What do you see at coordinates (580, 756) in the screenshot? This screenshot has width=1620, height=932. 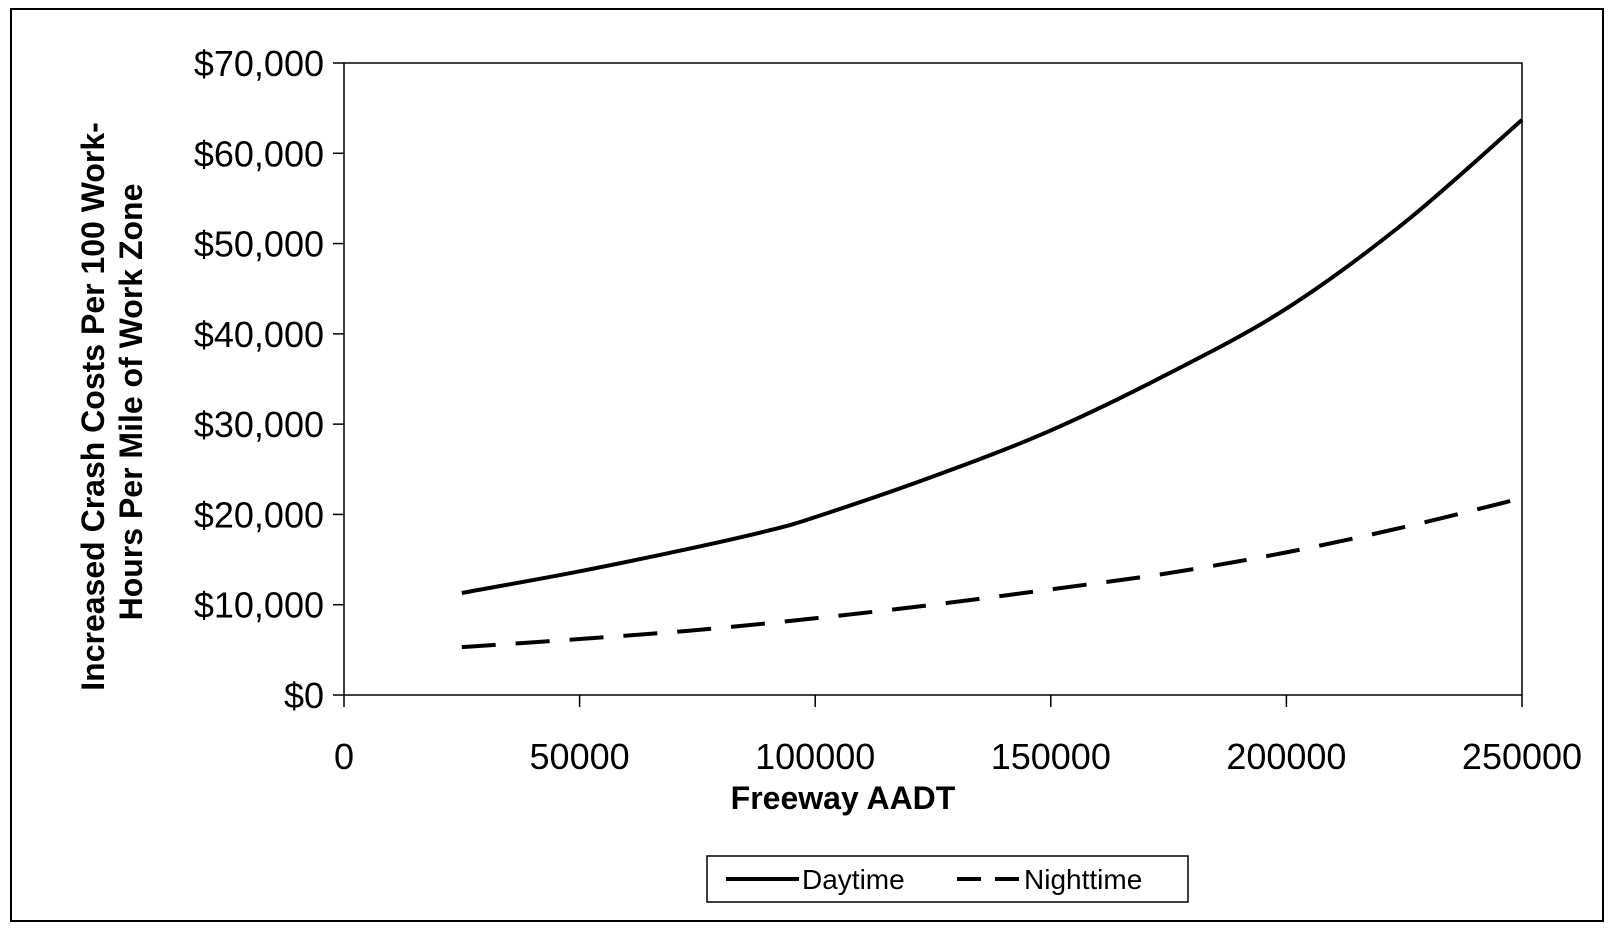 I see `x-tick-label: 50000` at bounding box center [580, 756].